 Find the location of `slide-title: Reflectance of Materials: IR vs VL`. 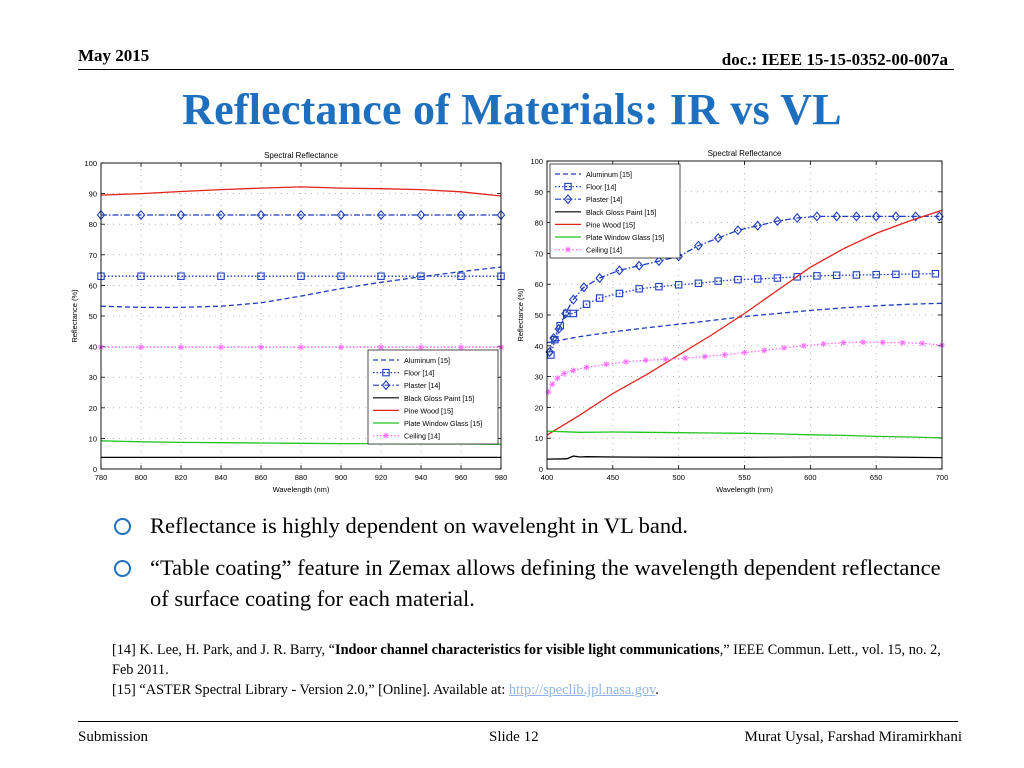

slide-title: Reflectance of Materials: IR vs VL is located at coordinates (512, 109).